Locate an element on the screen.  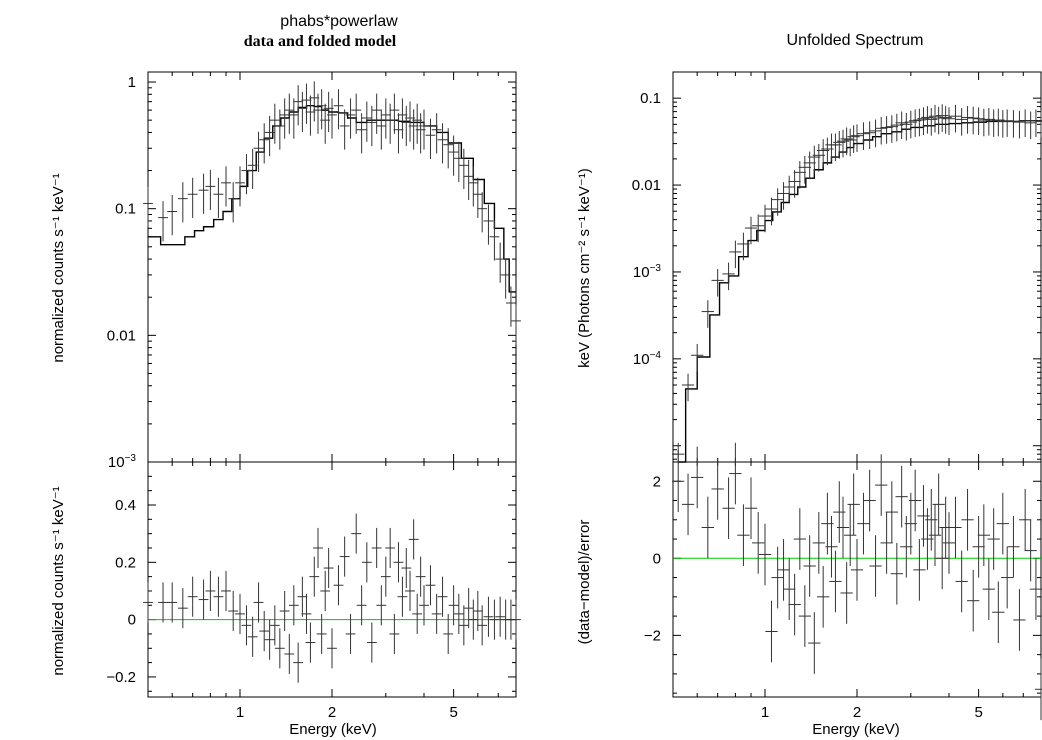
bottom-right-x-label: Energy (keV) is located at coordinates (856, 729).